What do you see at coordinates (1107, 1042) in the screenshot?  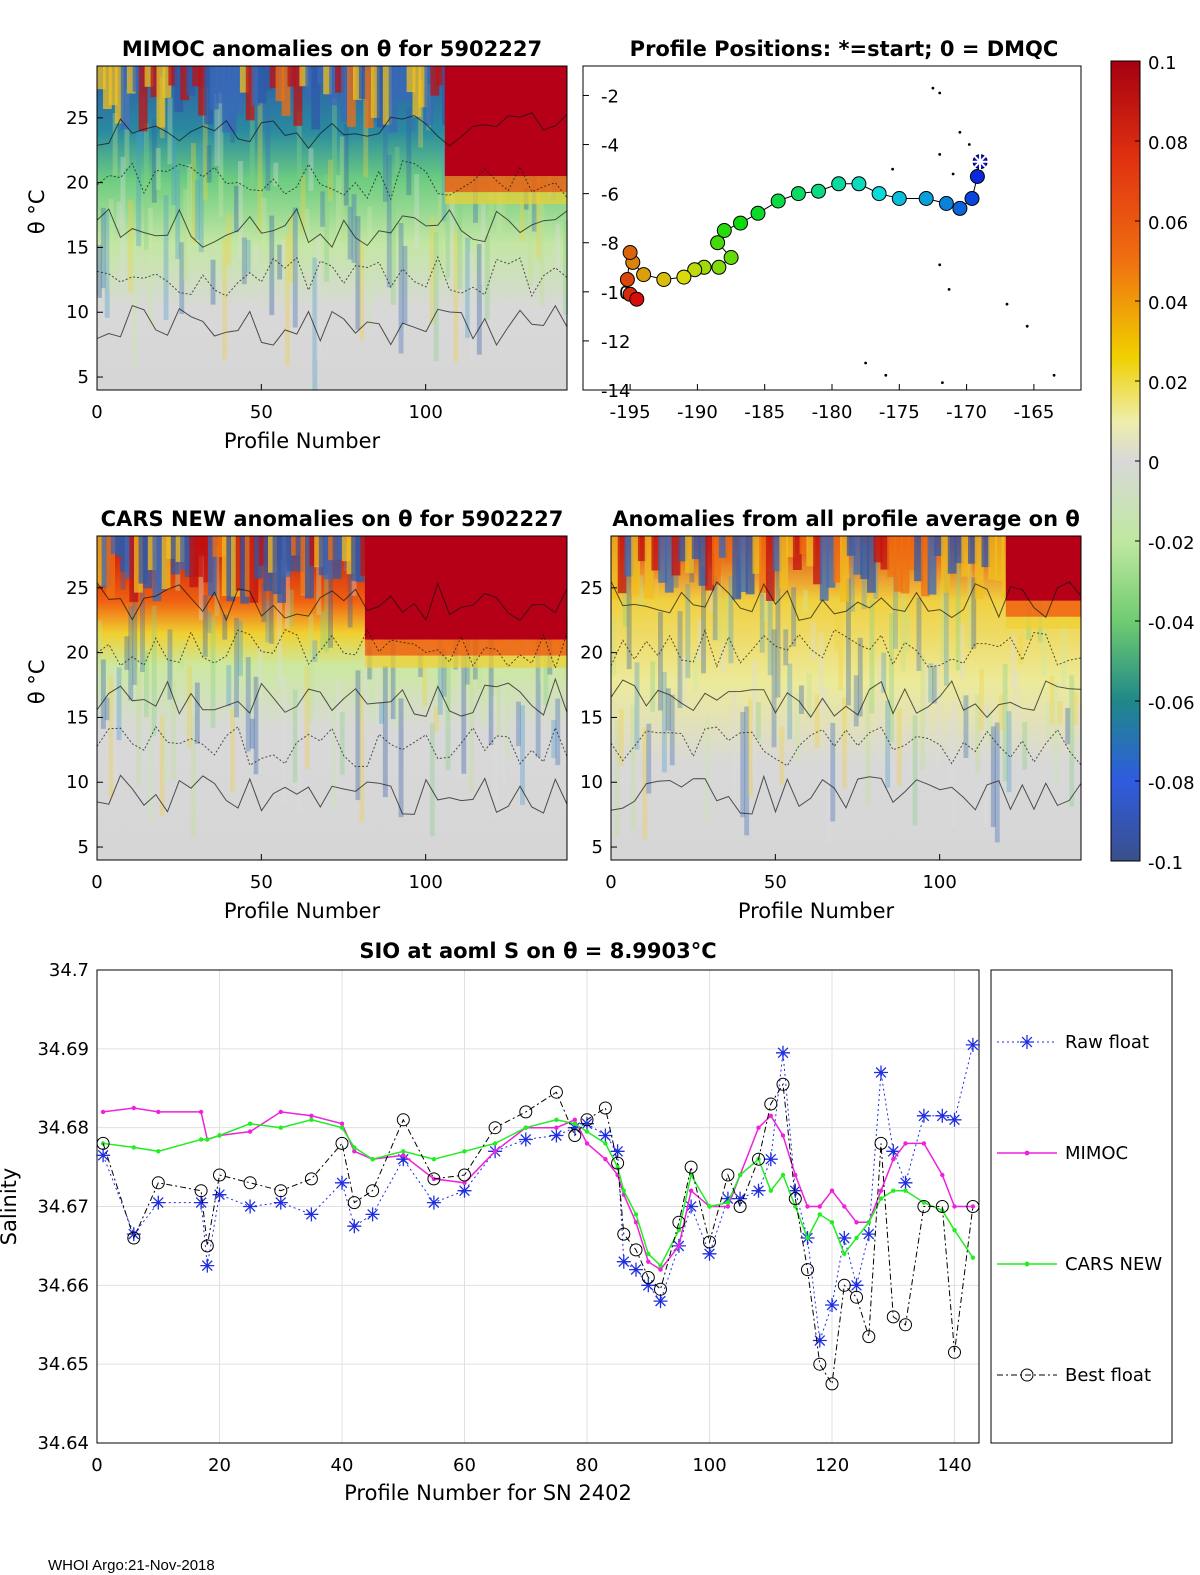 I see `legend-label: Raw float` at bounding box center [1107, 1042].